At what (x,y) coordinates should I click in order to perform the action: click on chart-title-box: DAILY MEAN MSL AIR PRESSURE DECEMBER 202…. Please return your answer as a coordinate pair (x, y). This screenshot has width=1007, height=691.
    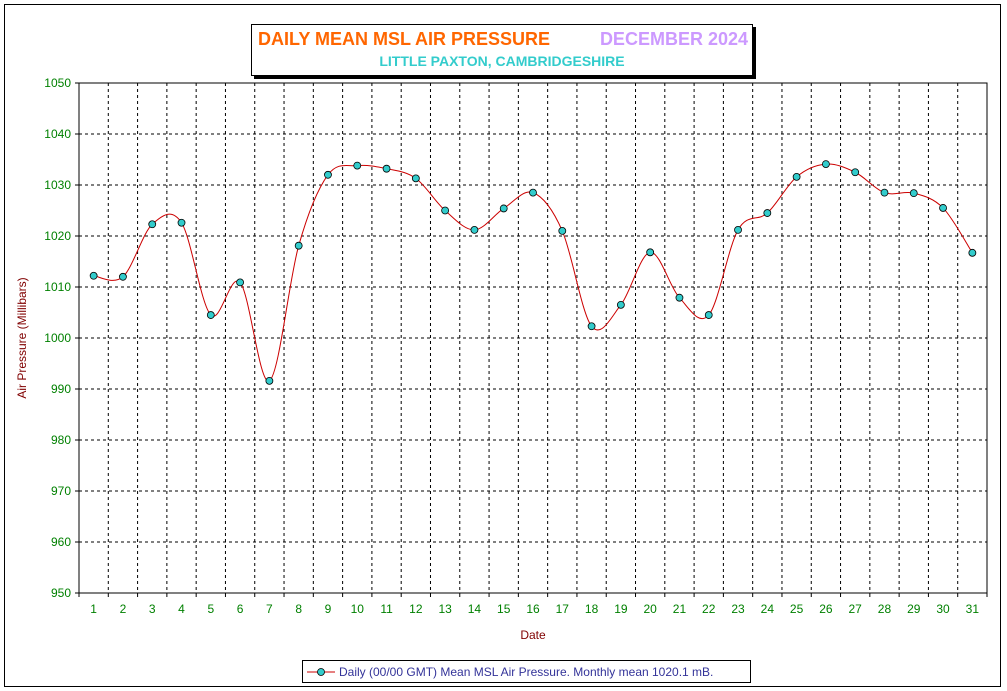
    Looking at the image, I should click on (502, 50).